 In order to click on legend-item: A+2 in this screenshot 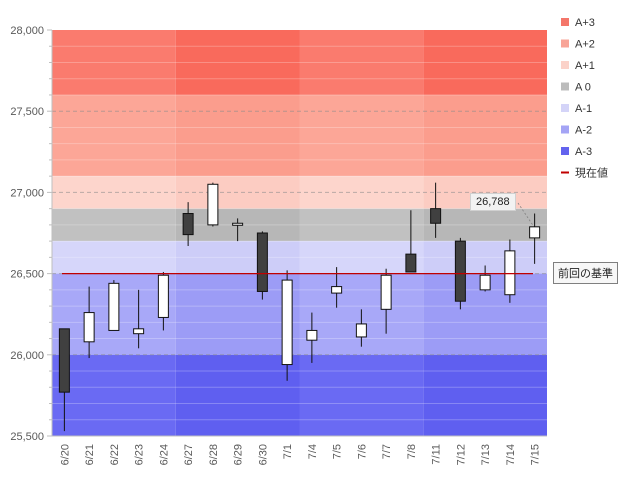, I will do `click(578, 45)`.